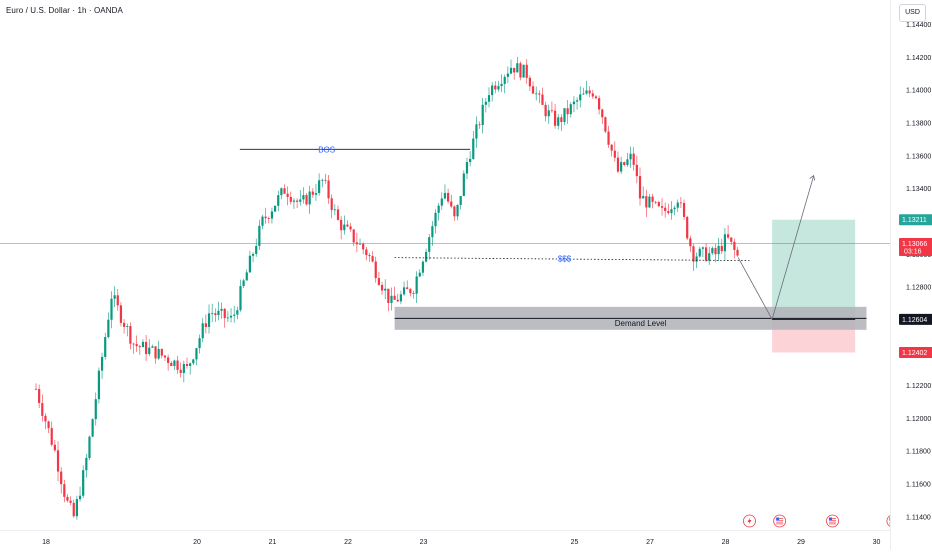 This screenshot has width=932, height=556. Describe the element at coordinates (915, 319) in the screenshot. I see `entry-price-tag` at that location.